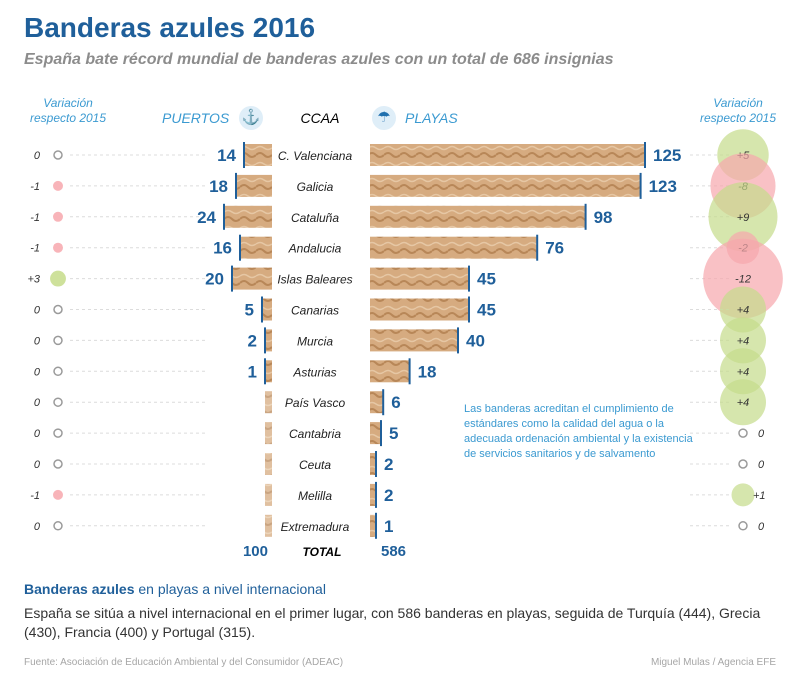 The height and width of the screenshot is (684, 800). I want to click on category-label: Murcia, so click(315, 341).